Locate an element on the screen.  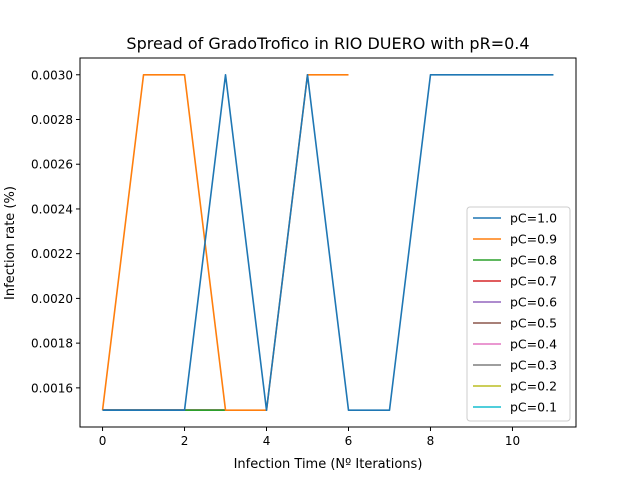
y-tick-label: 0.0018 is located at coordinates (52, 344).